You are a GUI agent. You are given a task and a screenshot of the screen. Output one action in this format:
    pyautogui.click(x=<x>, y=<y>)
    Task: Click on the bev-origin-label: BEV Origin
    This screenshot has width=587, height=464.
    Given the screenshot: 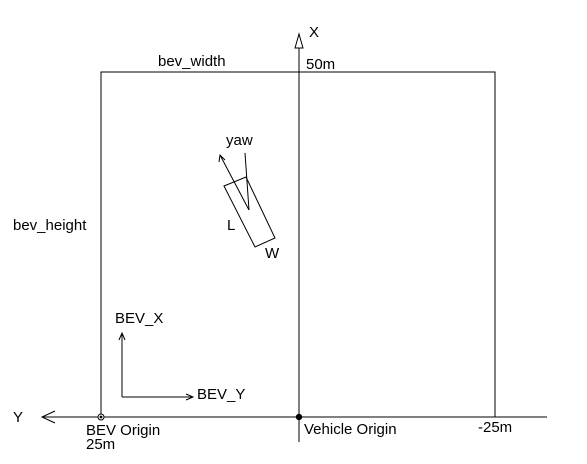 What is the action you would take?
    pyautogui.click(x=123, y=430)
    